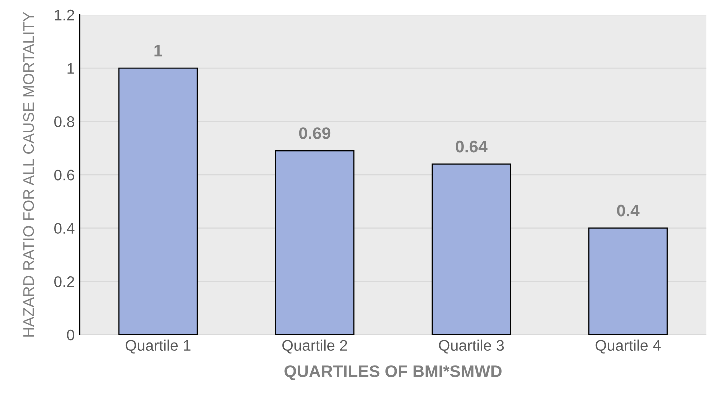  Describe the element at coordinates (315, 347) in the screenshot. I see `x-tick-label: Quartile 2` at that location.